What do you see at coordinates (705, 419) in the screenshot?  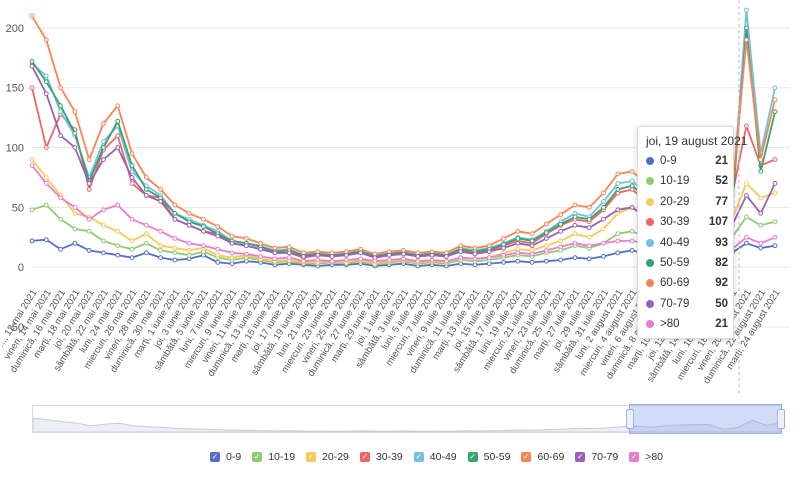 I see `zoom-selection` at bounding box center [705, 419].